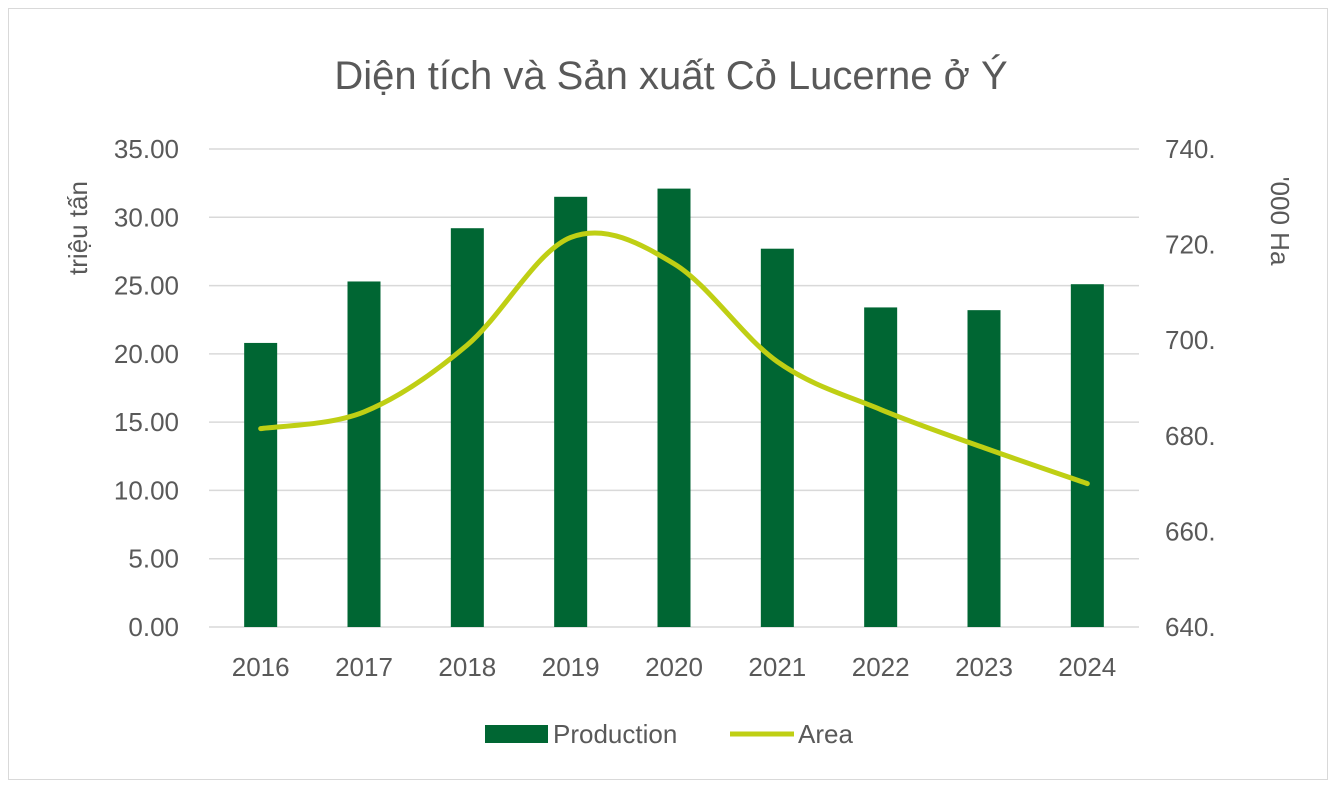  What do you see at coordinates (571, 667) in the screenshot?
I see `x-tick-label: 2019` at bounding box center [571, 667].